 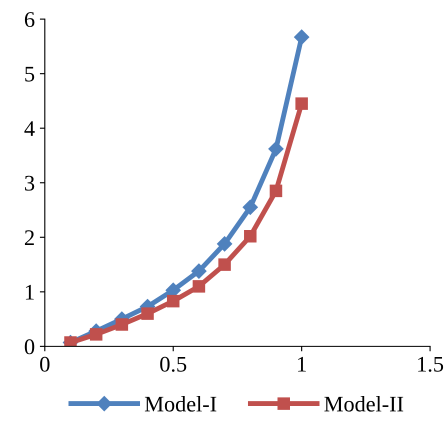 What do you see at coordinates (431, 364) in the screenshot?
I see `x-tick-label: 1.5` at bounding box center [431, 364].